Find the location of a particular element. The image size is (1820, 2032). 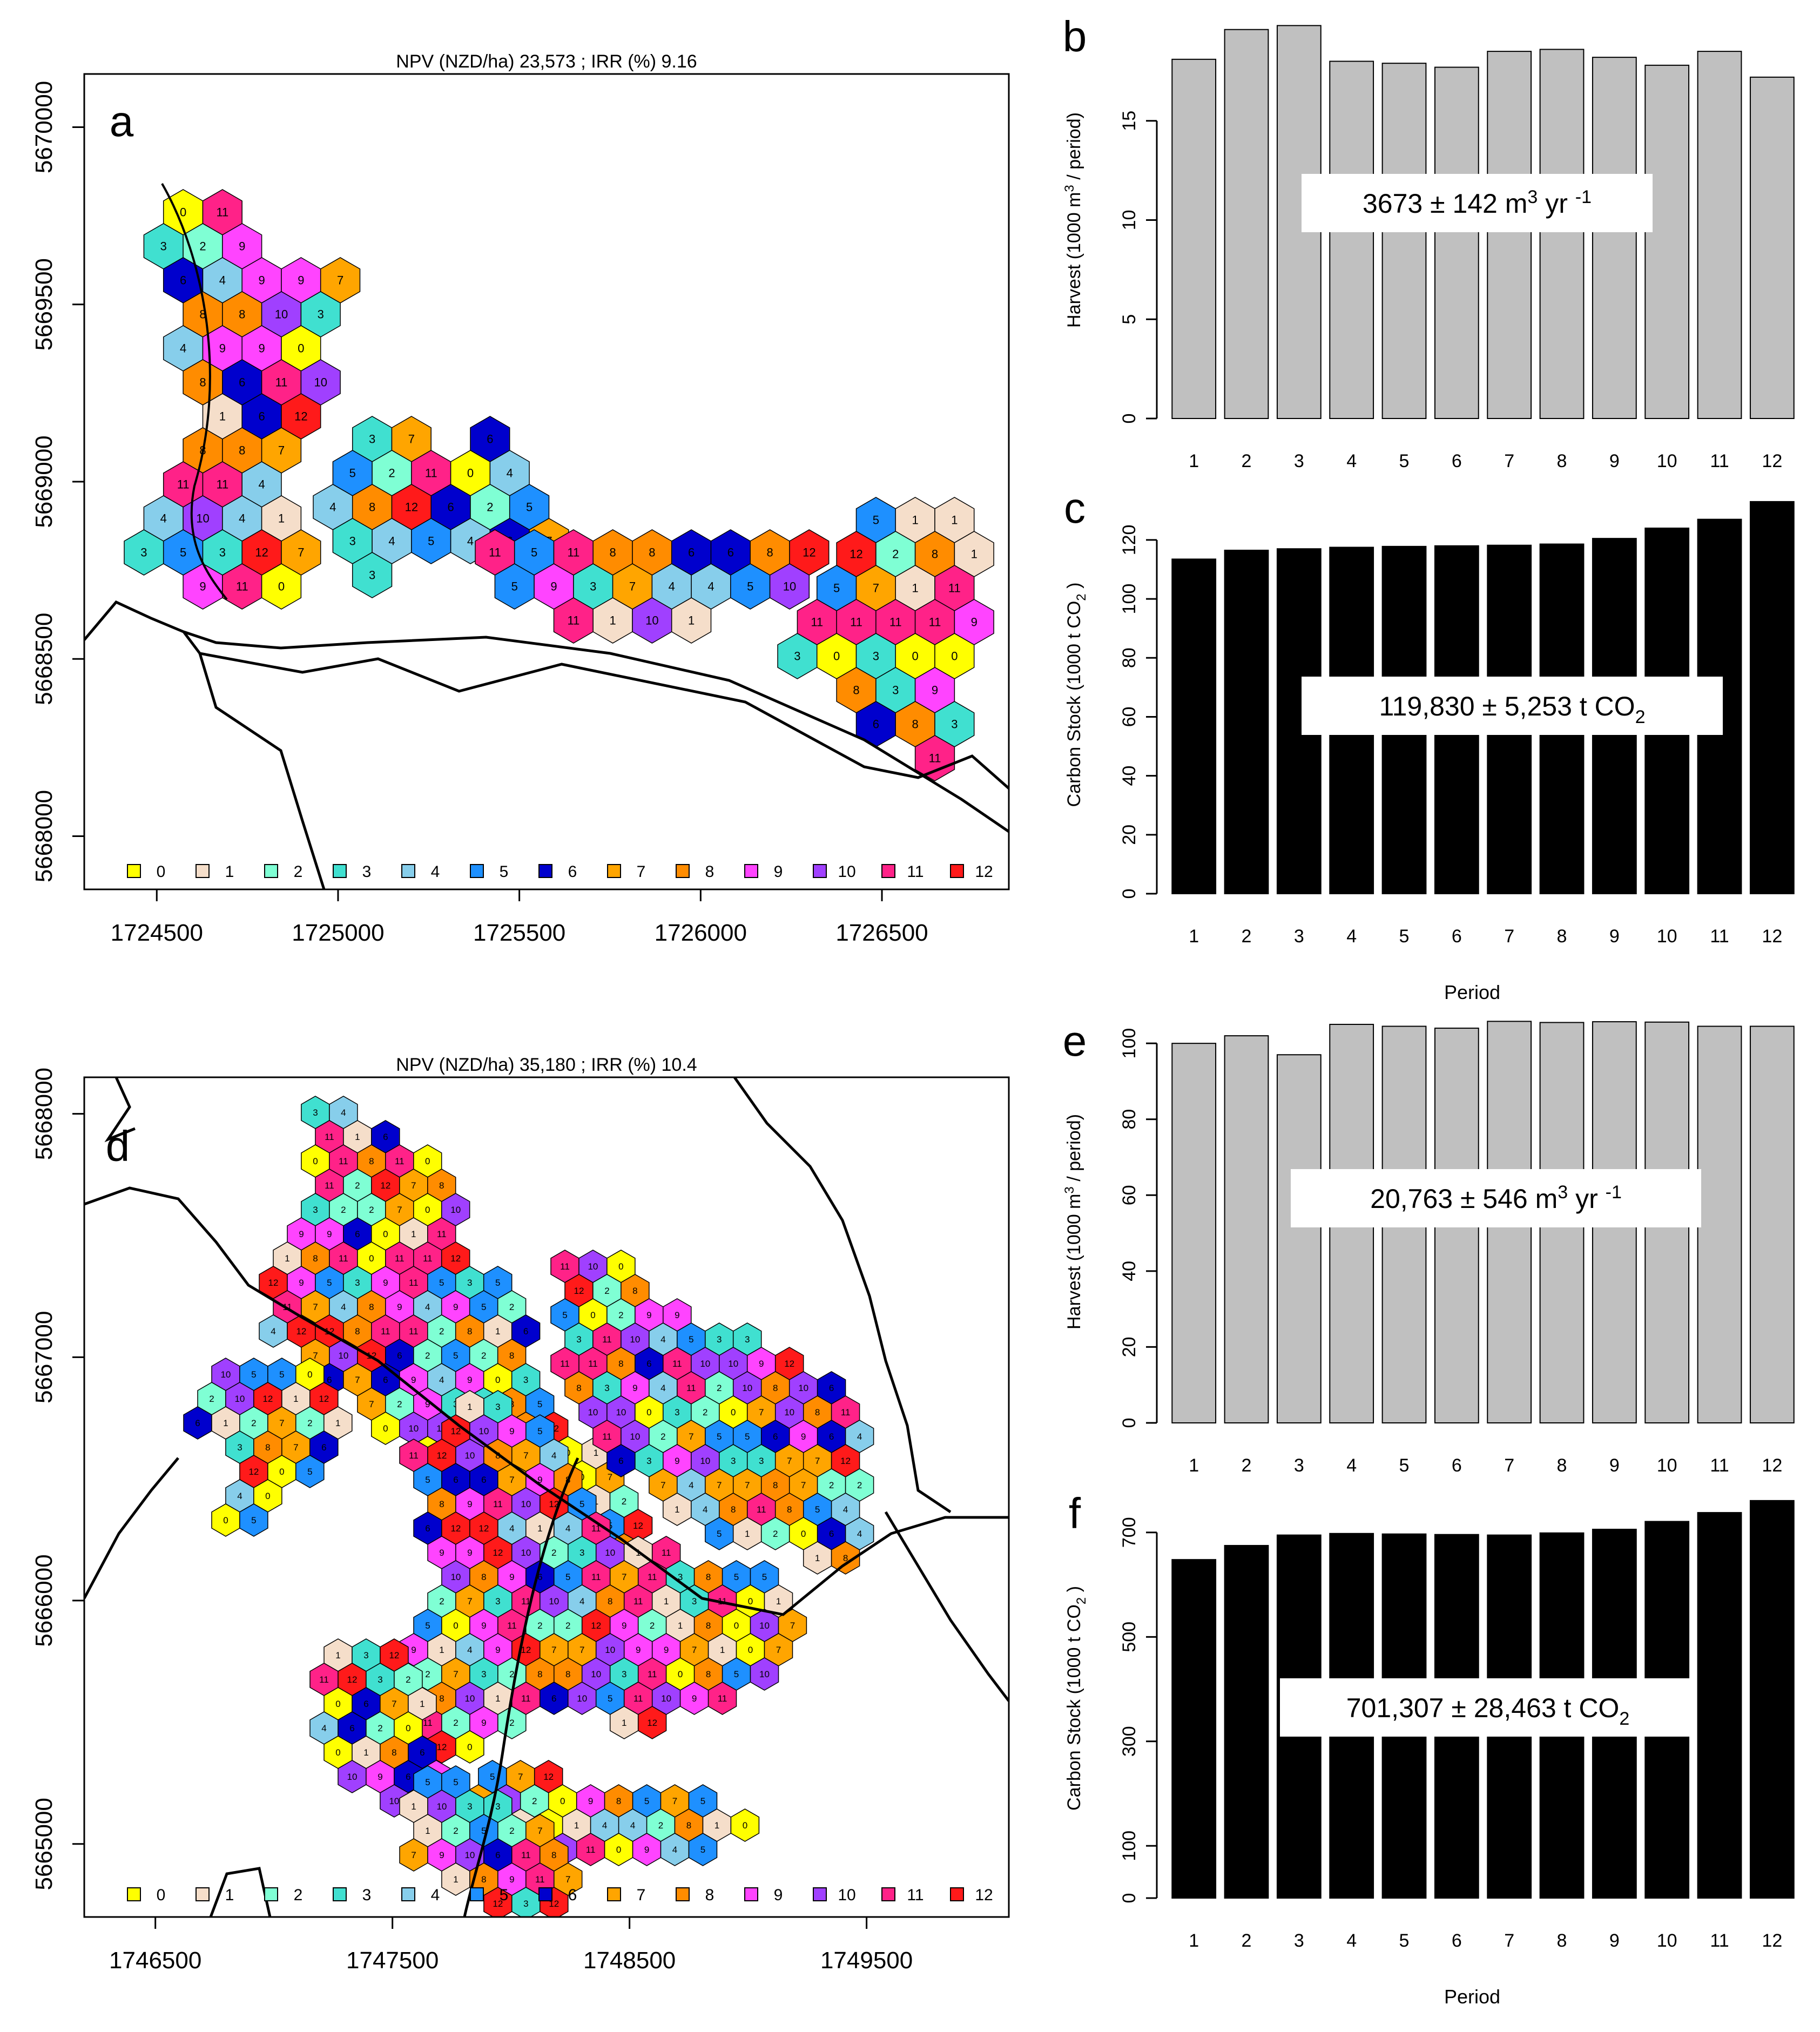

map-d-river-main is located at coordinates (521, 1687).